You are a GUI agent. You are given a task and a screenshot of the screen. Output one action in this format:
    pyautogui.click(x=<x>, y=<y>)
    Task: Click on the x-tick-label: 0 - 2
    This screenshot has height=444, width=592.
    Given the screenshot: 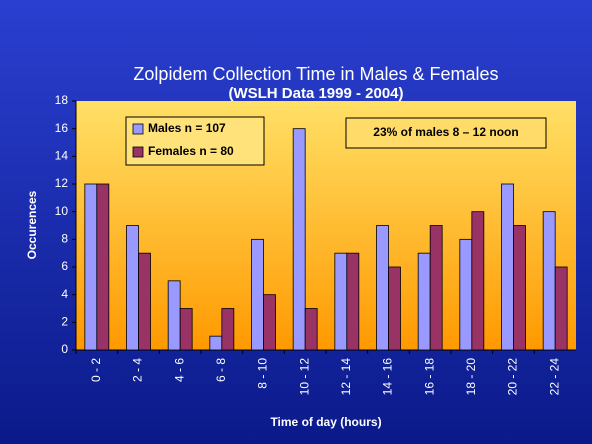 What is the action you would take?
    pyautogui.click(x=96, y=370)
    